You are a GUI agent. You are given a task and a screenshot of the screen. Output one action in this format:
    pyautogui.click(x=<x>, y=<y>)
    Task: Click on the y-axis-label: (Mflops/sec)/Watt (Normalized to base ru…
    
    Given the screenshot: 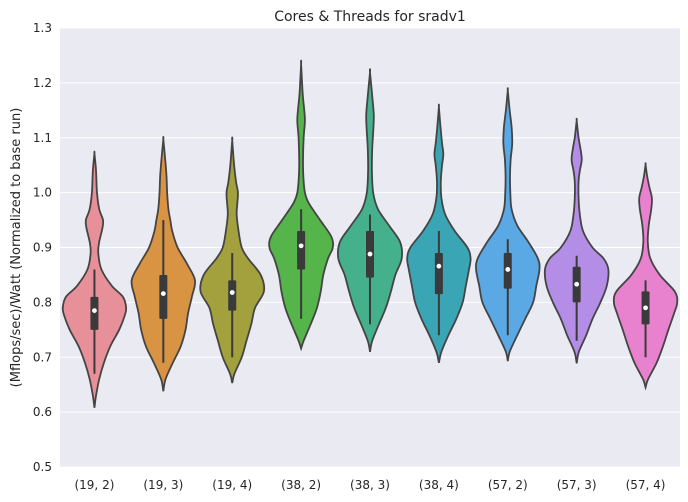 What is the action you would take?
    pyautogui.click(x=16, y=248)
    